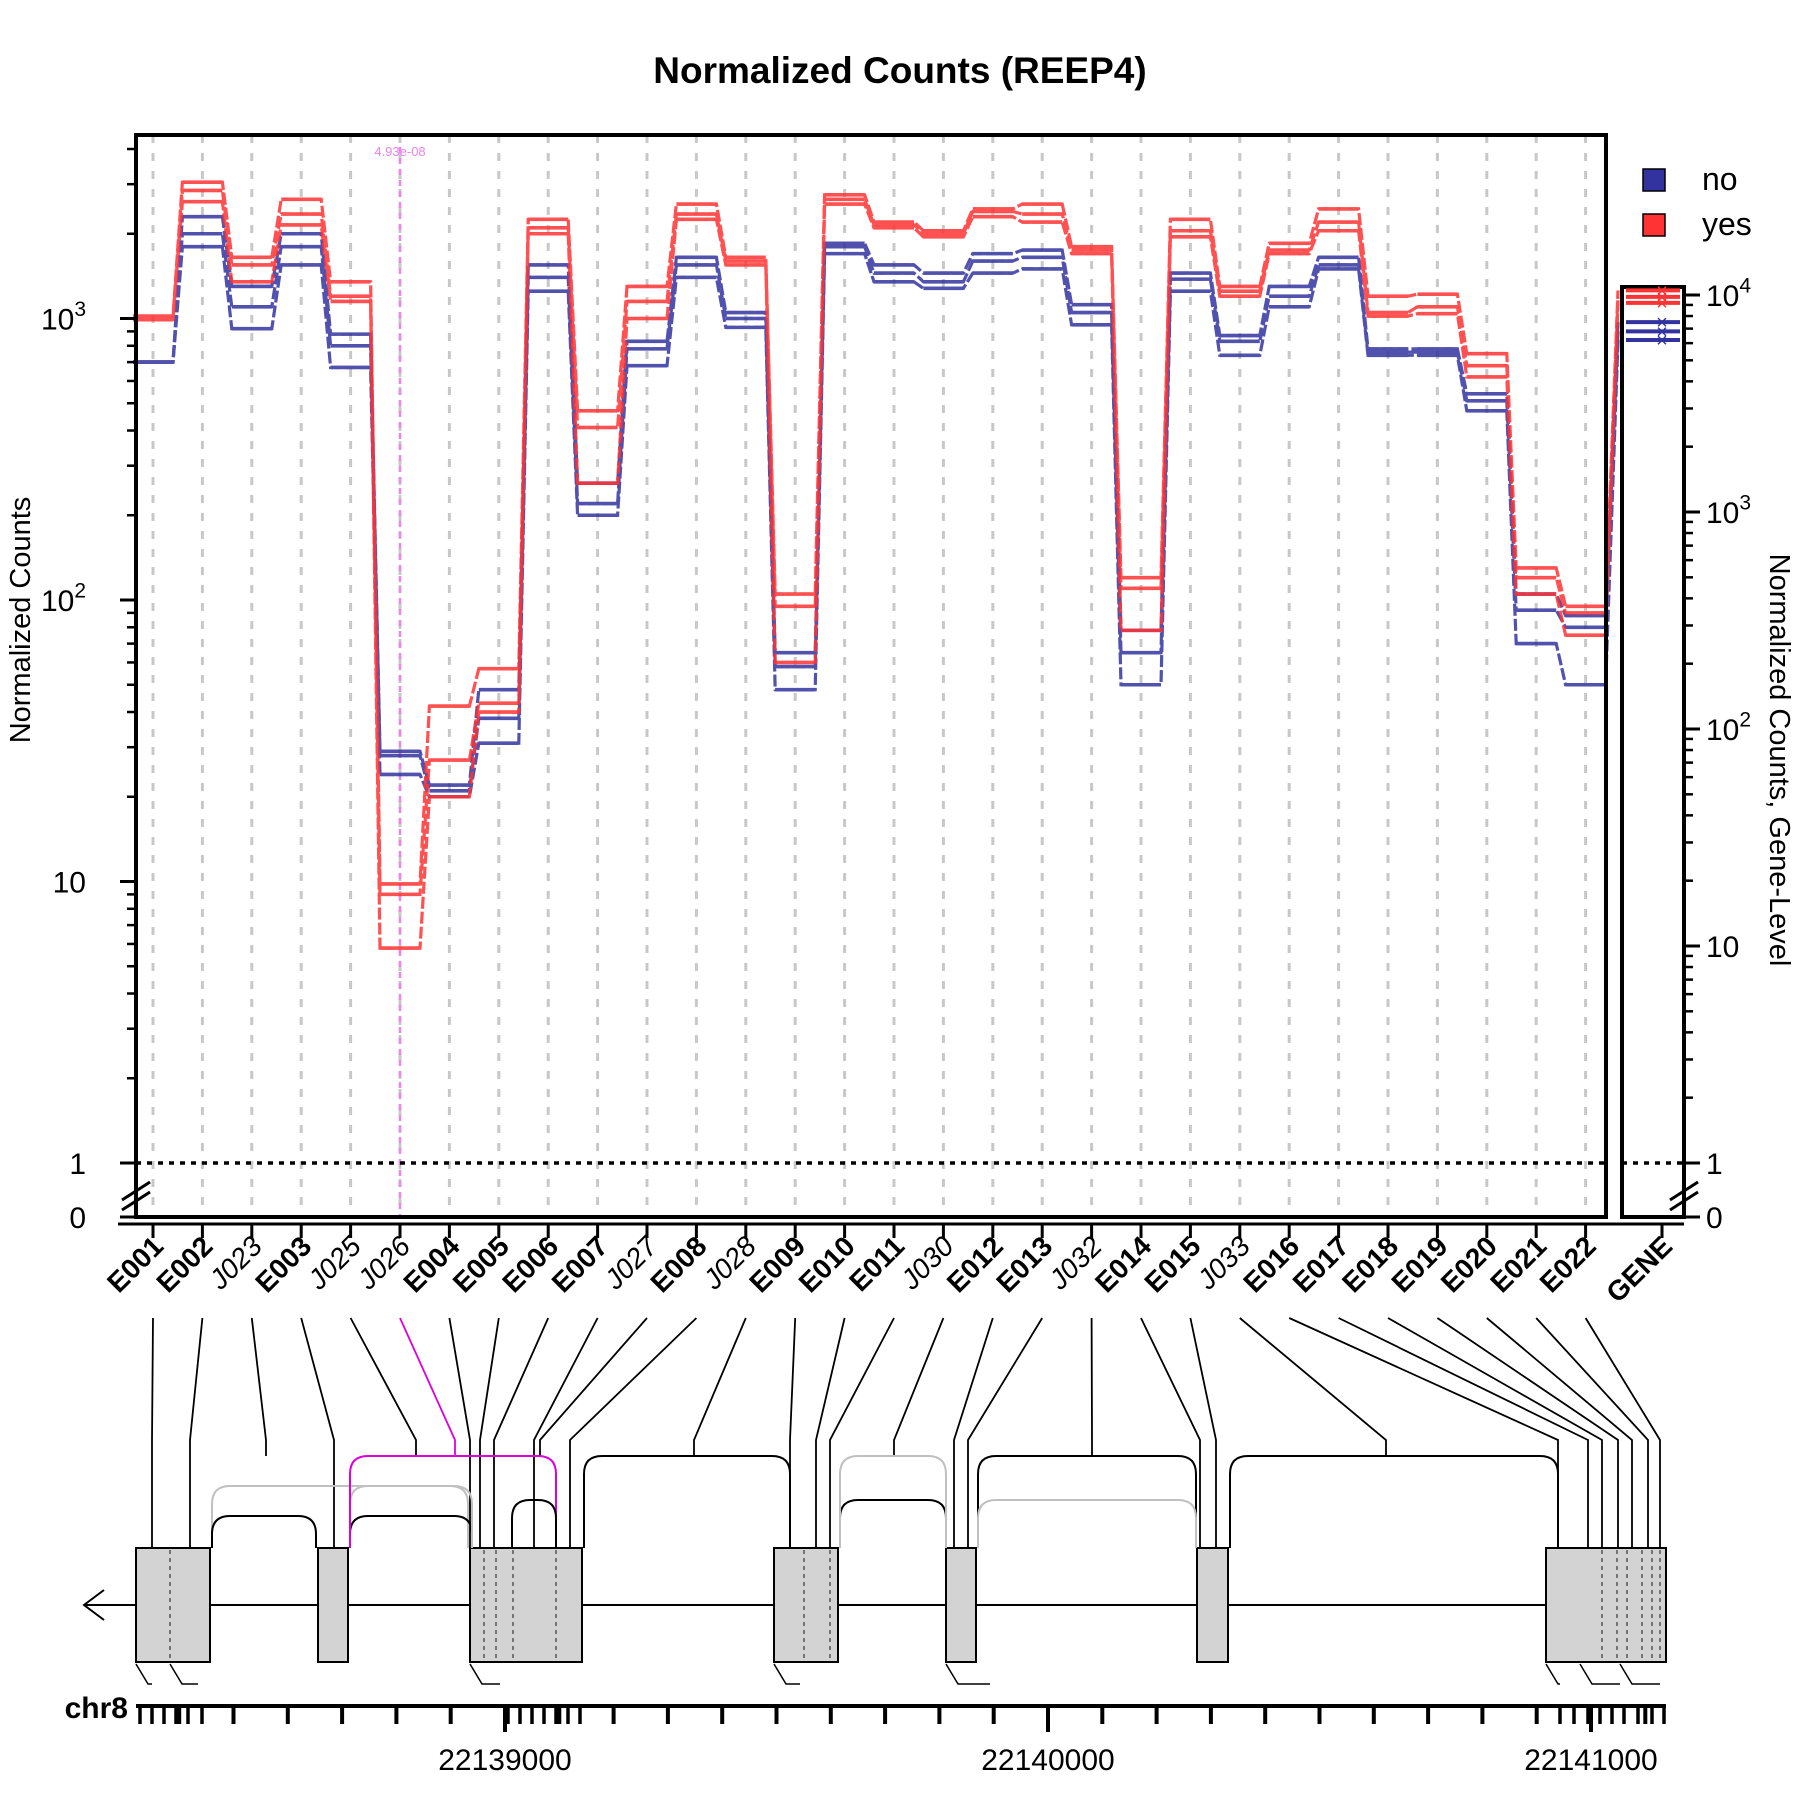  What do you see at coordinates (1722, 947) in the screenshot?
I see `y-right-tick-label: 10` at bounding box center [1722, 947].